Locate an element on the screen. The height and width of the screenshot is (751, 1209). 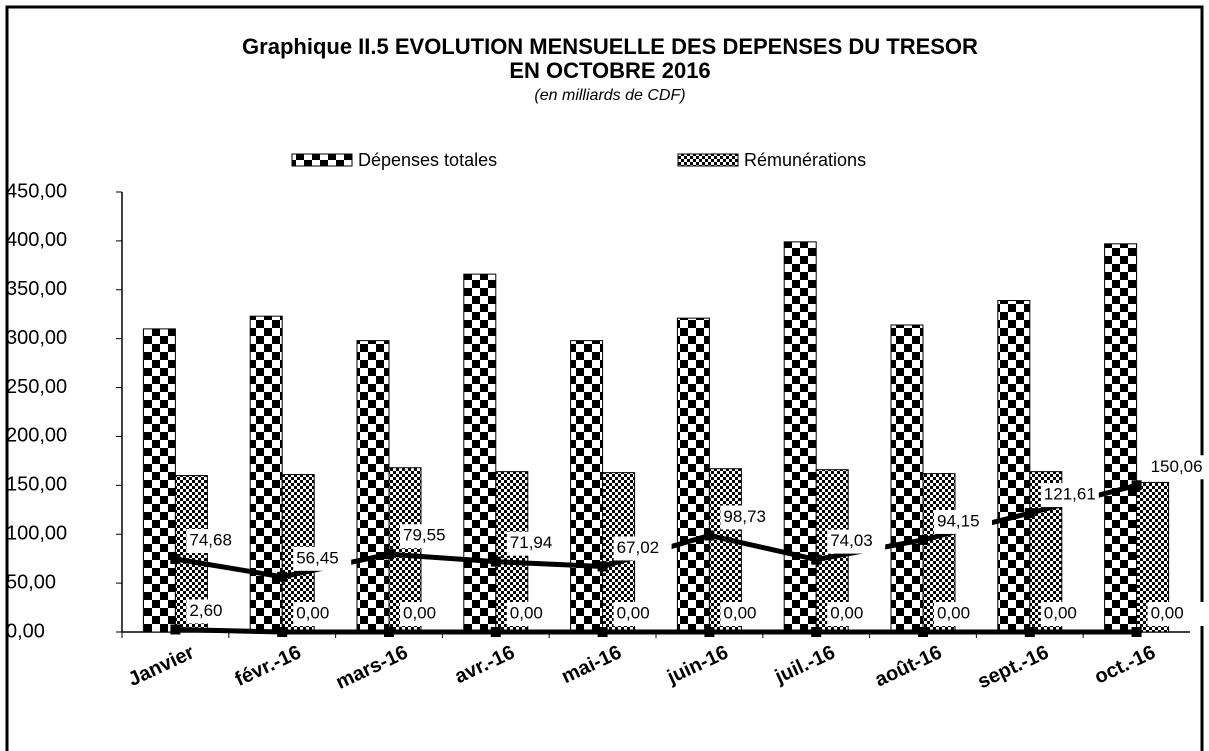
y-tick-label: 400,00 is located at coordinates (36, 240).